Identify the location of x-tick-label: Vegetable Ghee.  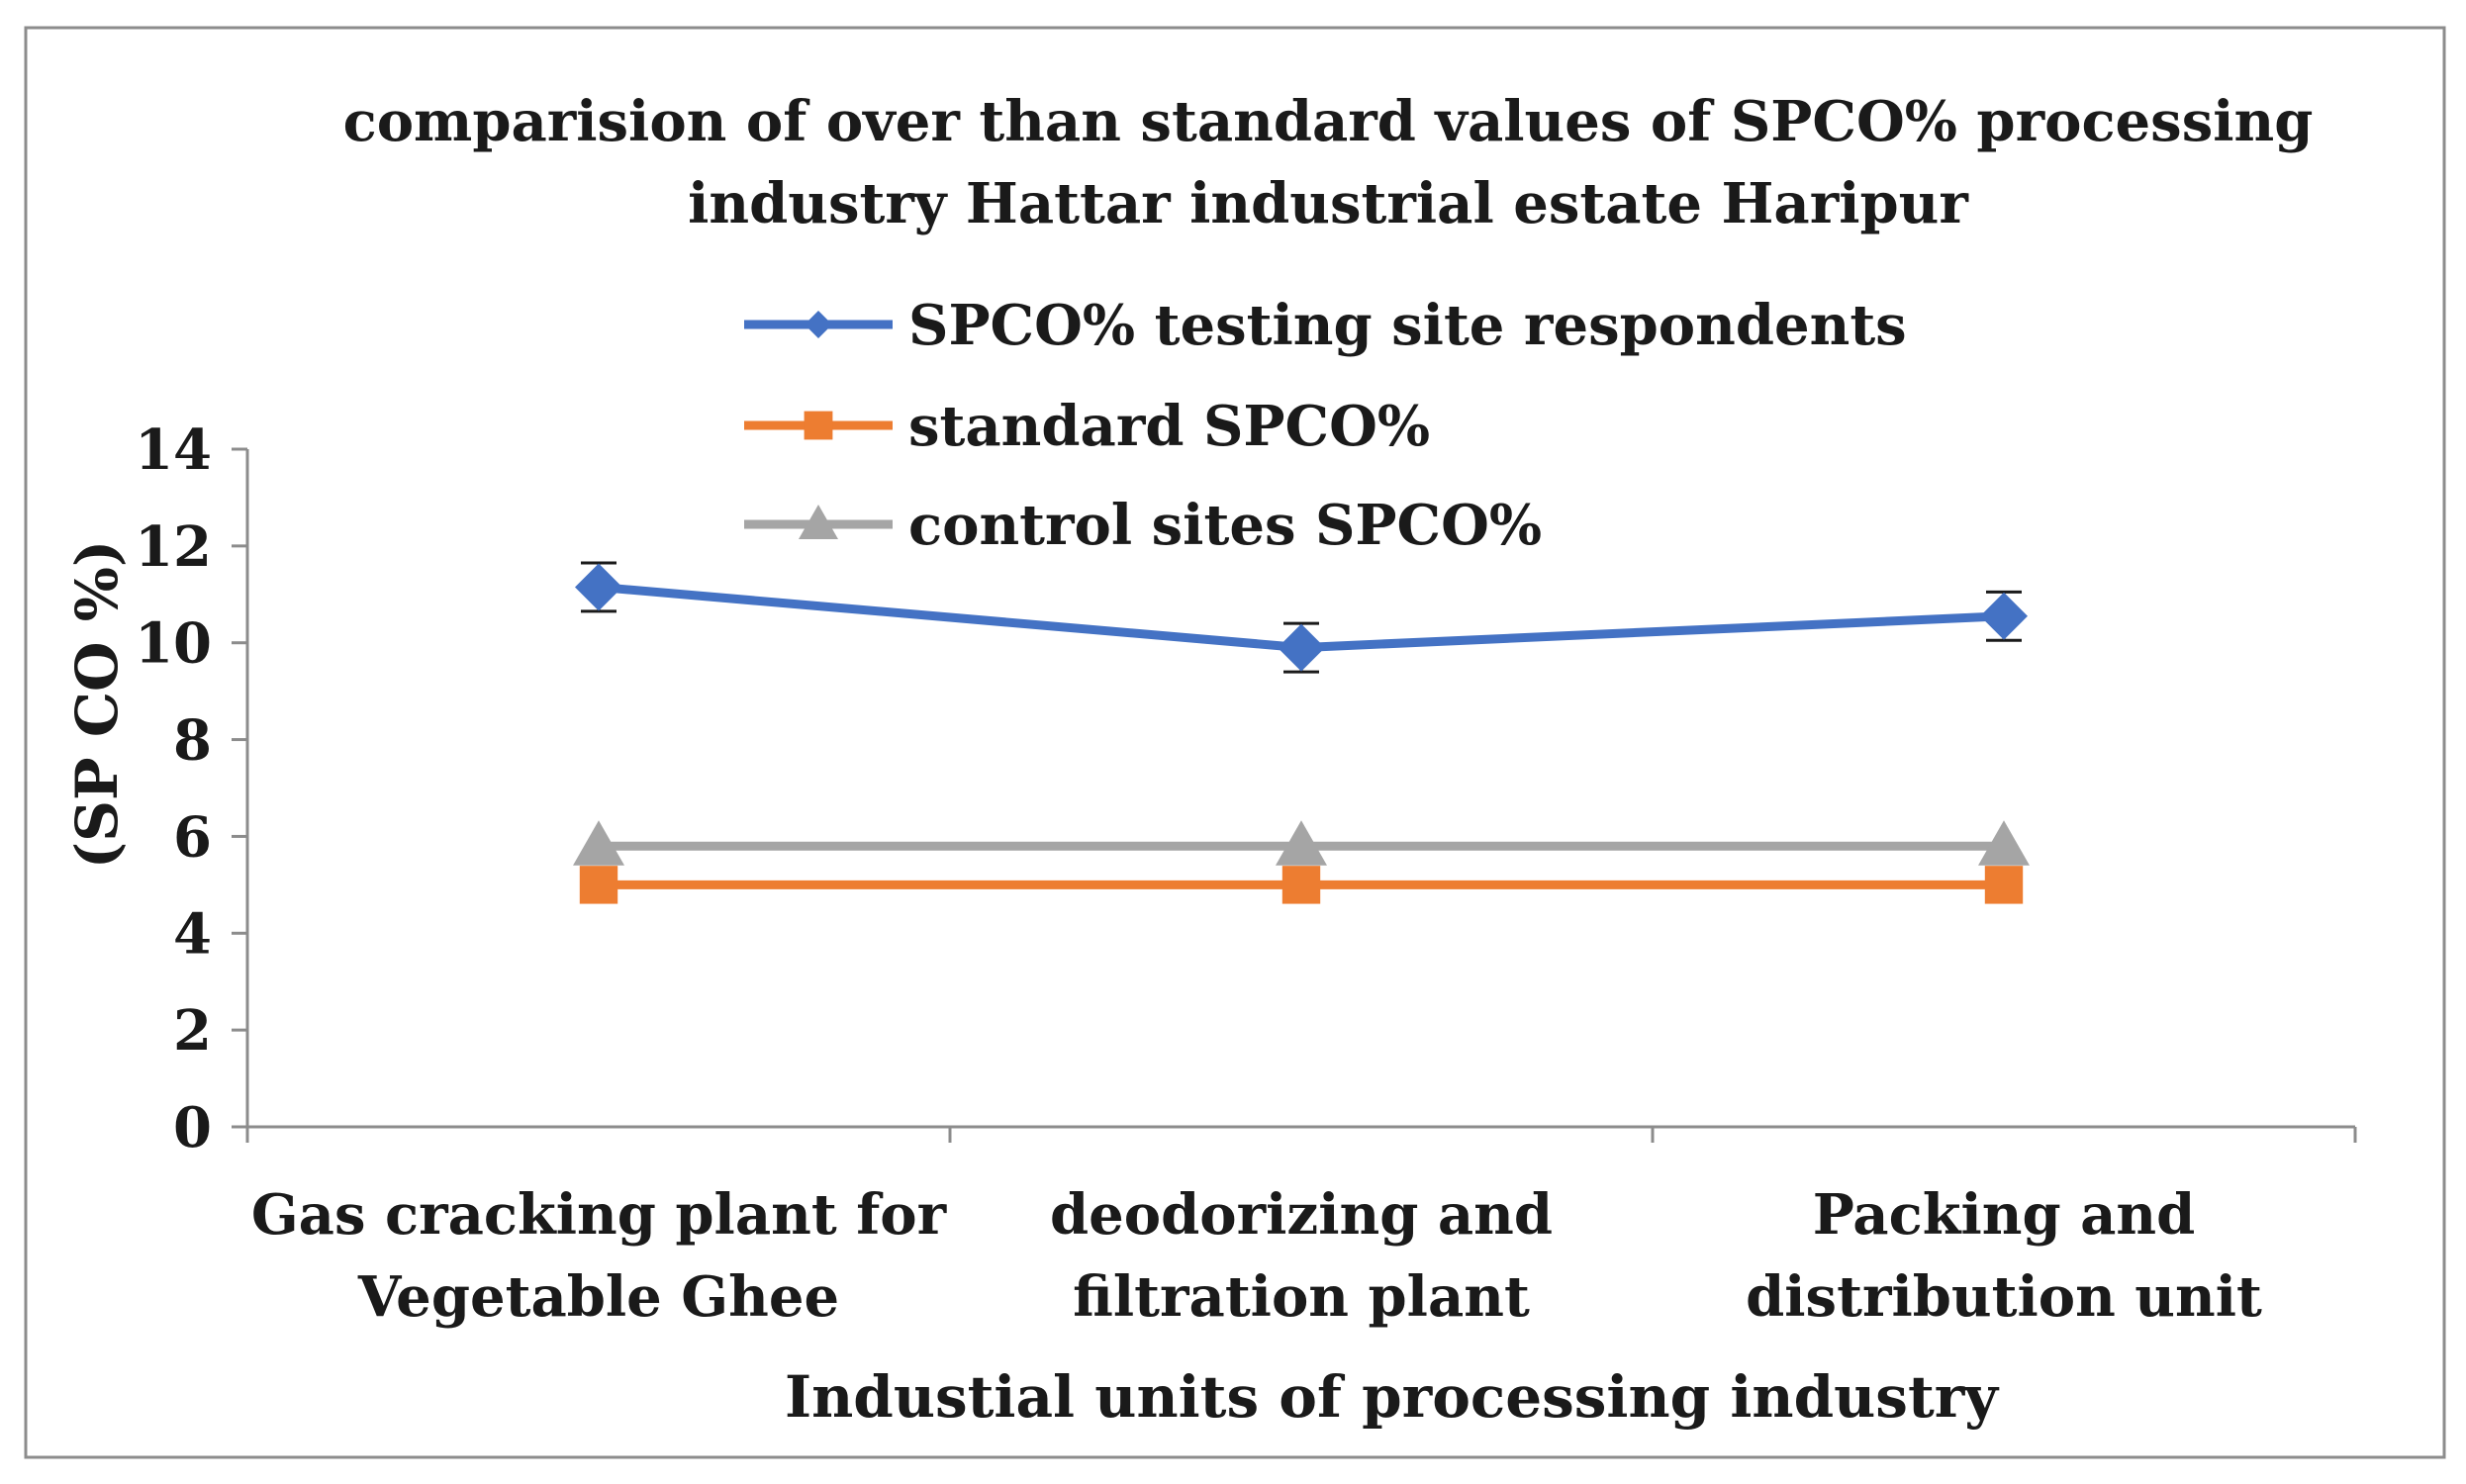
(598, 1297).